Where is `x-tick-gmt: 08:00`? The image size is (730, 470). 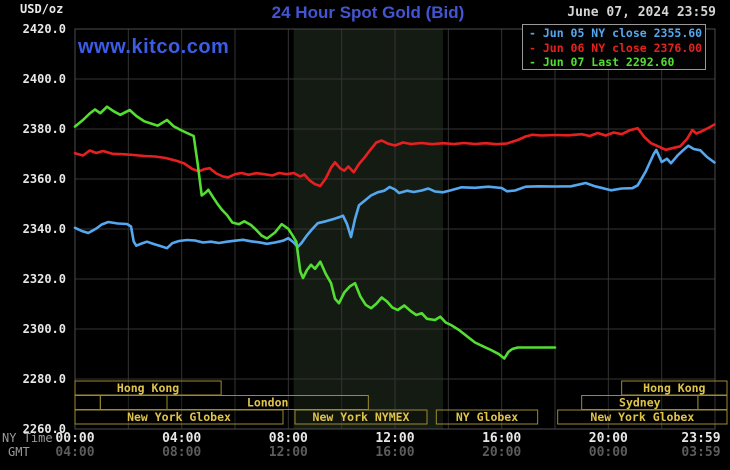 x-tick-gmt: 08:00 is located at coordinates (181, 452).